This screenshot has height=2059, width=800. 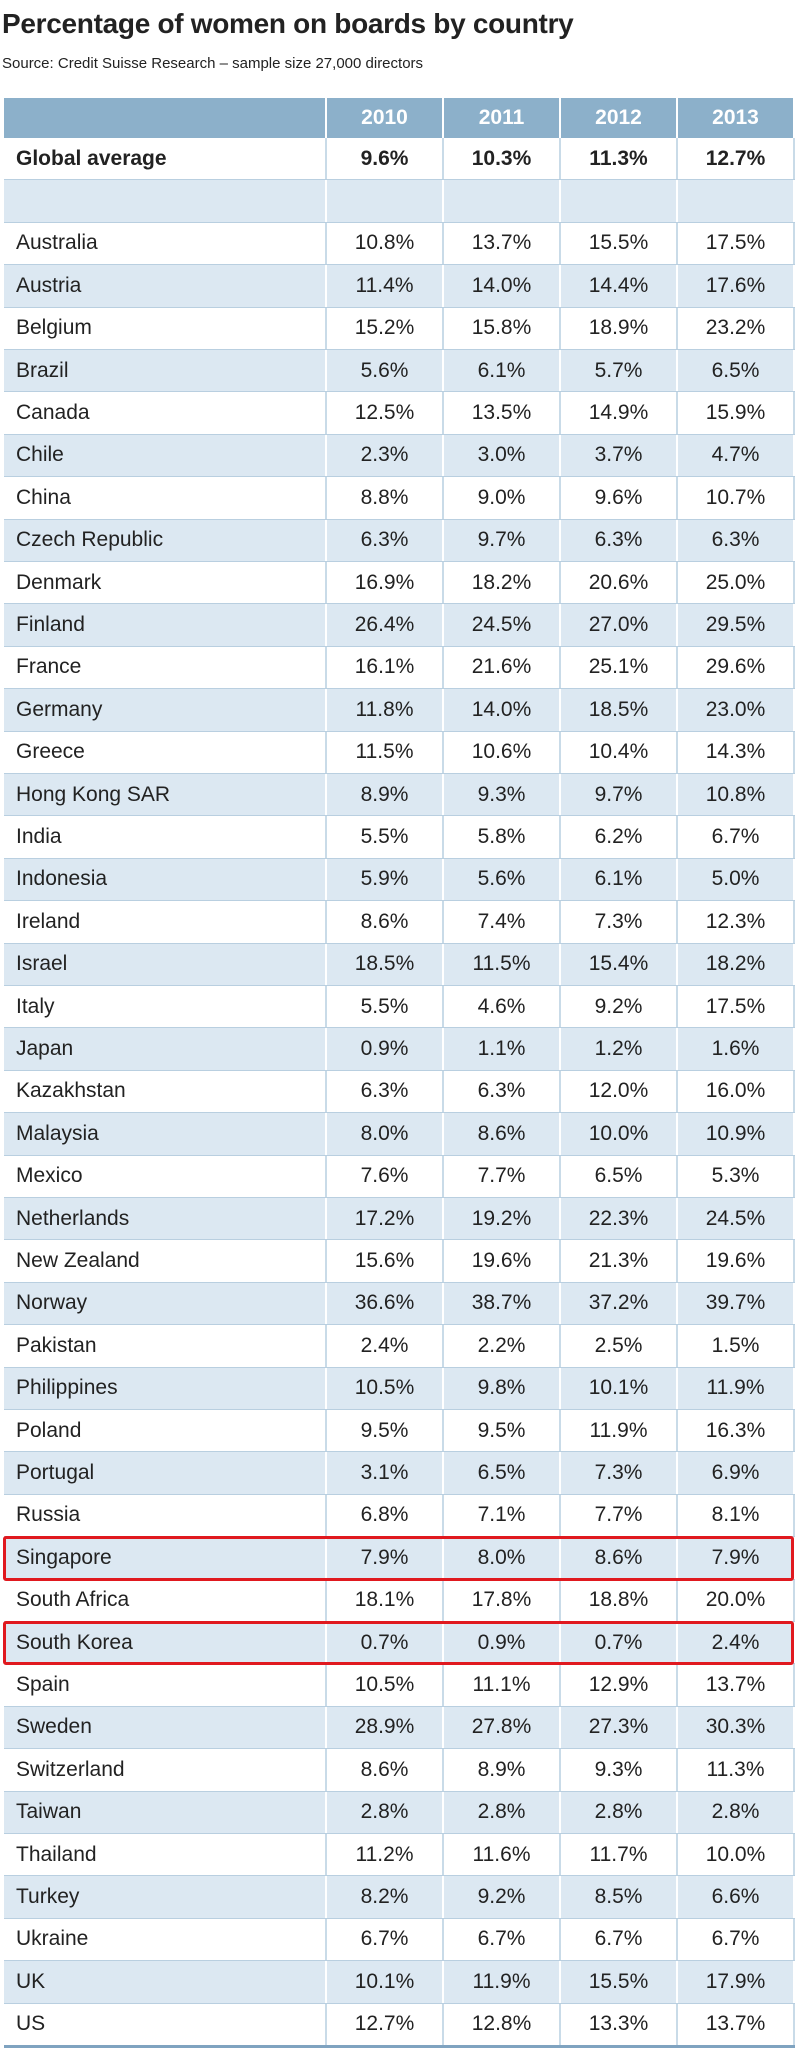 I want to click on cell-value: 38.7%, so click(x=502, y=1303).